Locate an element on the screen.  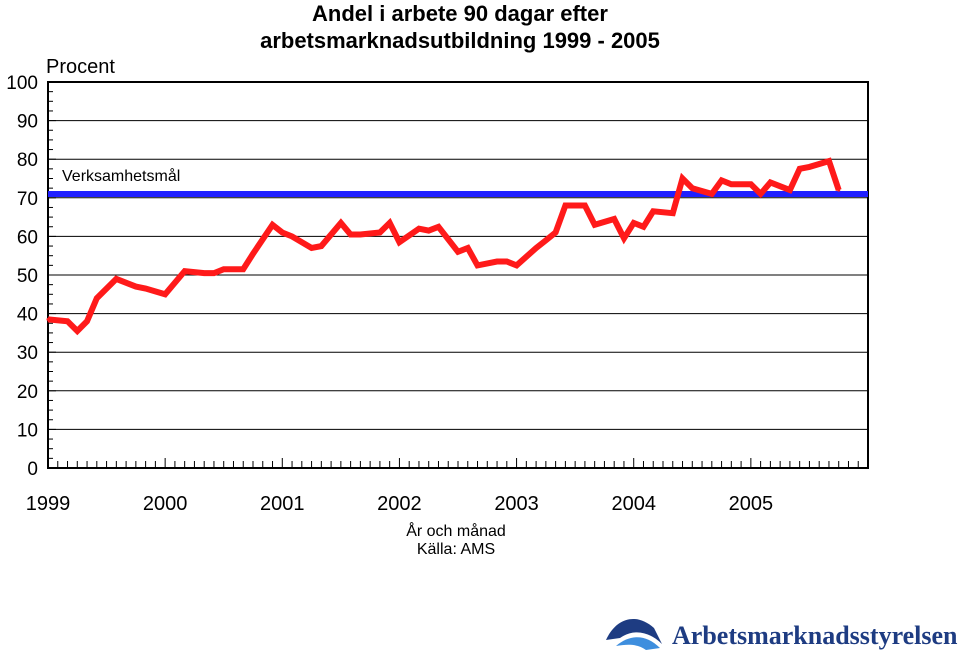
x-axis-label: År och månad is located at coordinates (456, 531).